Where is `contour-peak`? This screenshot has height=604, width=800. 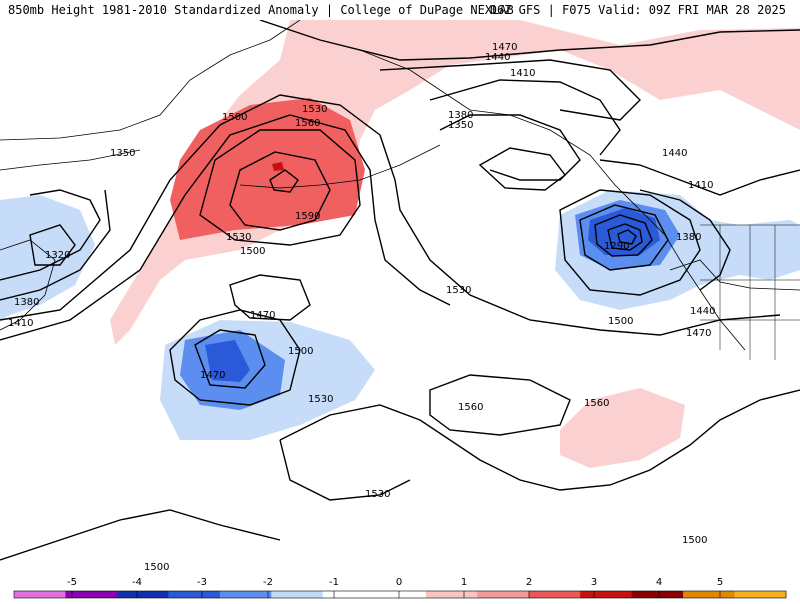
contour-peak is located at coordinates (284, 181).